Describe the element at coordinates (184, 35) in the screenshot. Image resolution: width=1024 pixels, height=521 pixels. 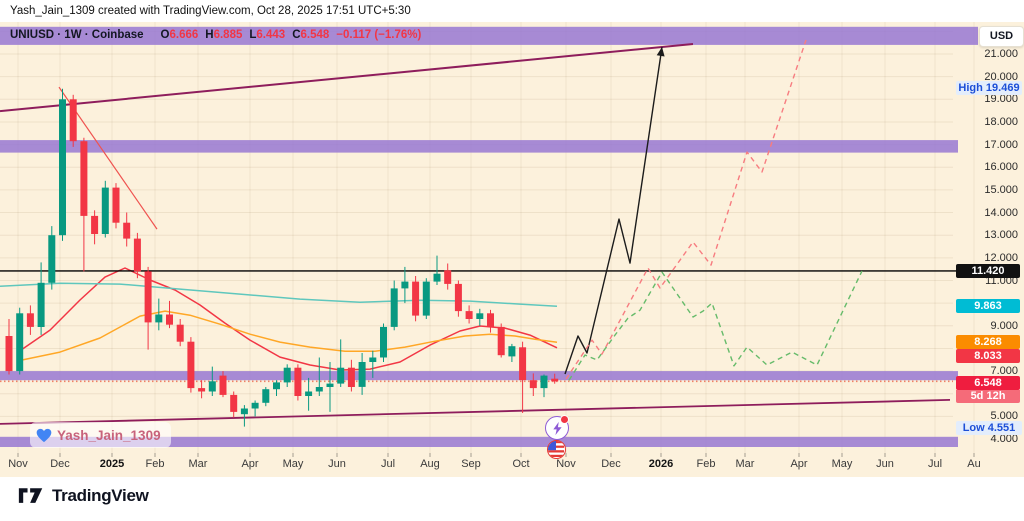
I see `open-value: 6.666` at that location.